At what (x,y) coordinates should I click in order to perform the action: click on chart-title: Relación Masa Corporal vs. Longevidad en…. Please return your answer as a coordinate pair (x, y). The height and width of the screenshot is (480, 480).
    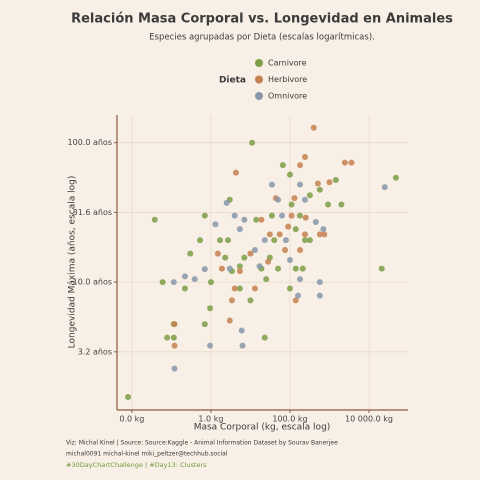
    Looking at the image, I should click on (262, 19).